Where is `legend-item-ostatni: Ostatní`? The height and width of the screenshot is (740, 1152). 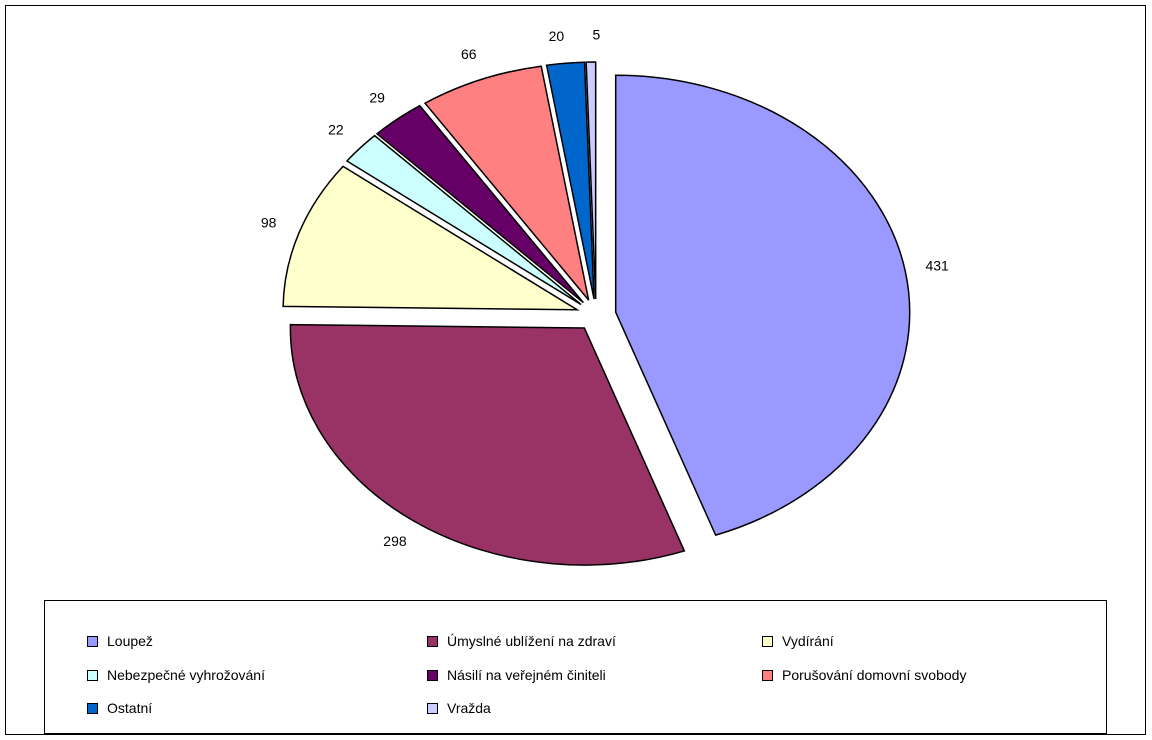 legend-item-ostatni: Ostatní is located at coordinates (119, 708).